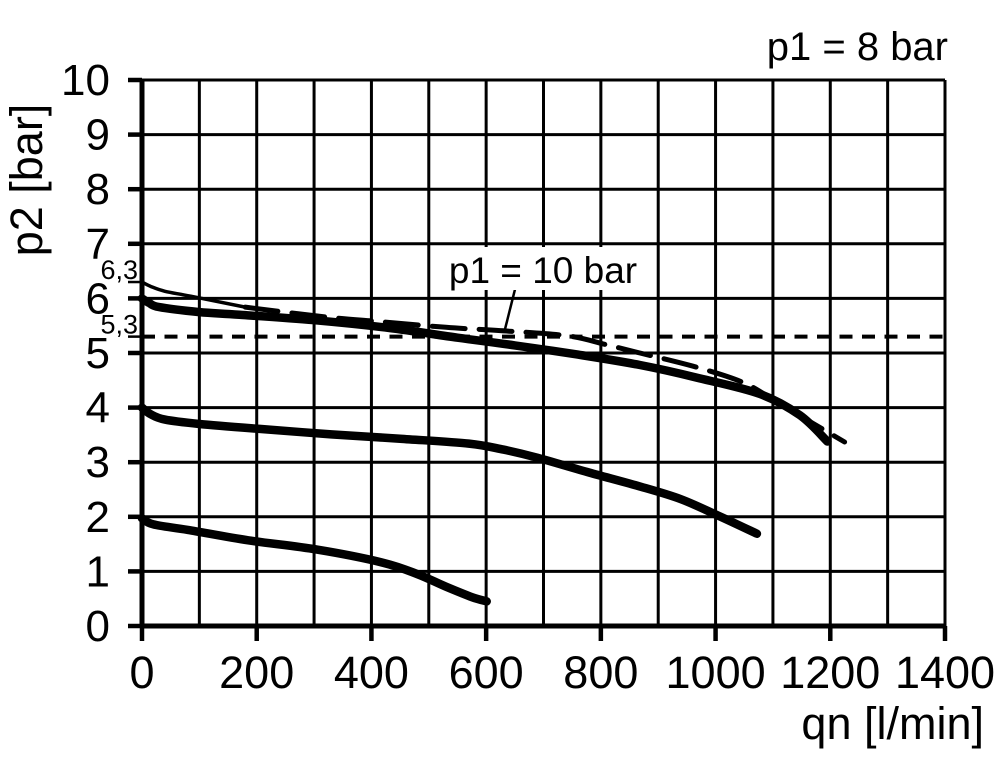 The height and width of the screenshot is (764, 1000). I want to click on y-tick-label: 0, so click(98, 626).